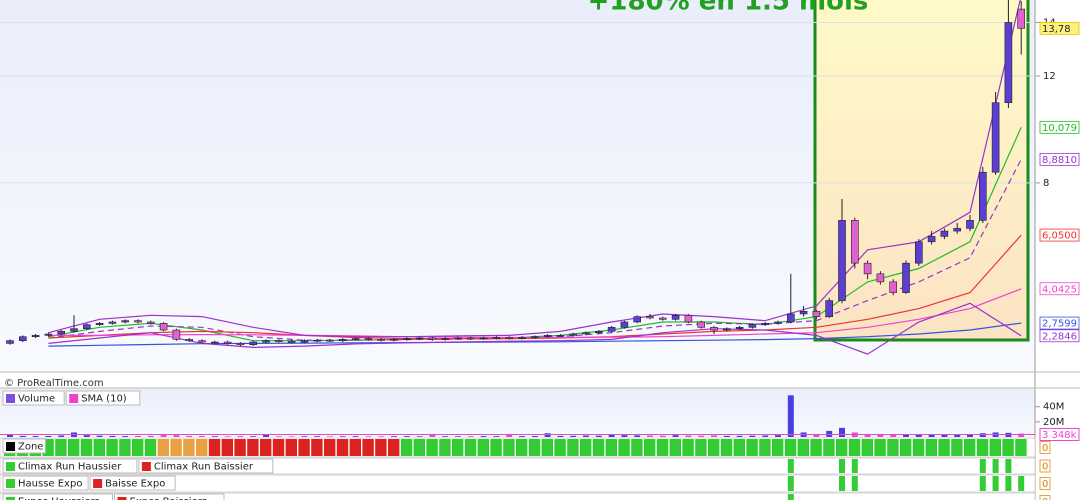 The image size is (1080, 500). What do you see at coordinates (54, 383) in the screenshot?
I see `watermark: © ProRealTime.com` at bounding box center [54, 383].